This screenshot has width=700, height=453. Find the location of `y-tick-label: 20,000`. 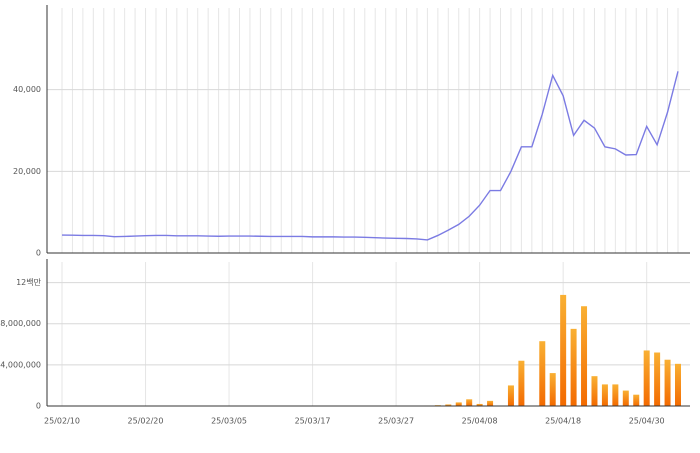

y-tick-label: 20,000 is located at coordinates (27, 171).